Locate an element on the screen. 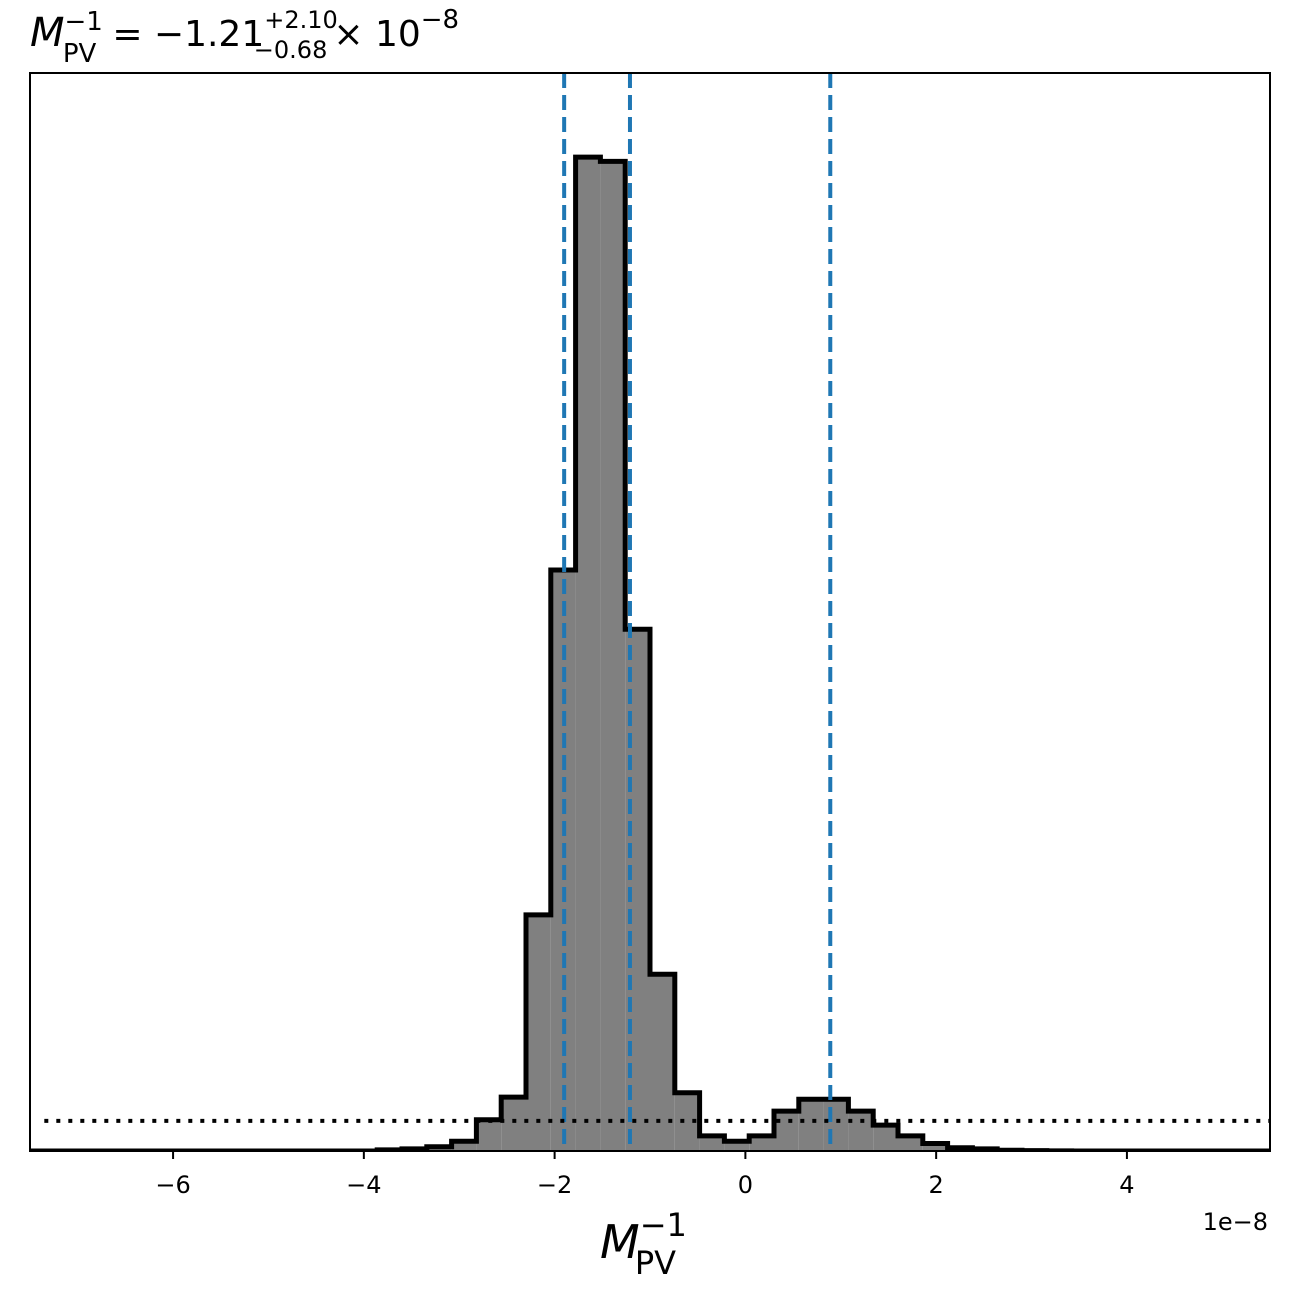 This screenshot has height=1293, width=1289. x-tick-label: 4 is located at coordinates (1126, 1185).